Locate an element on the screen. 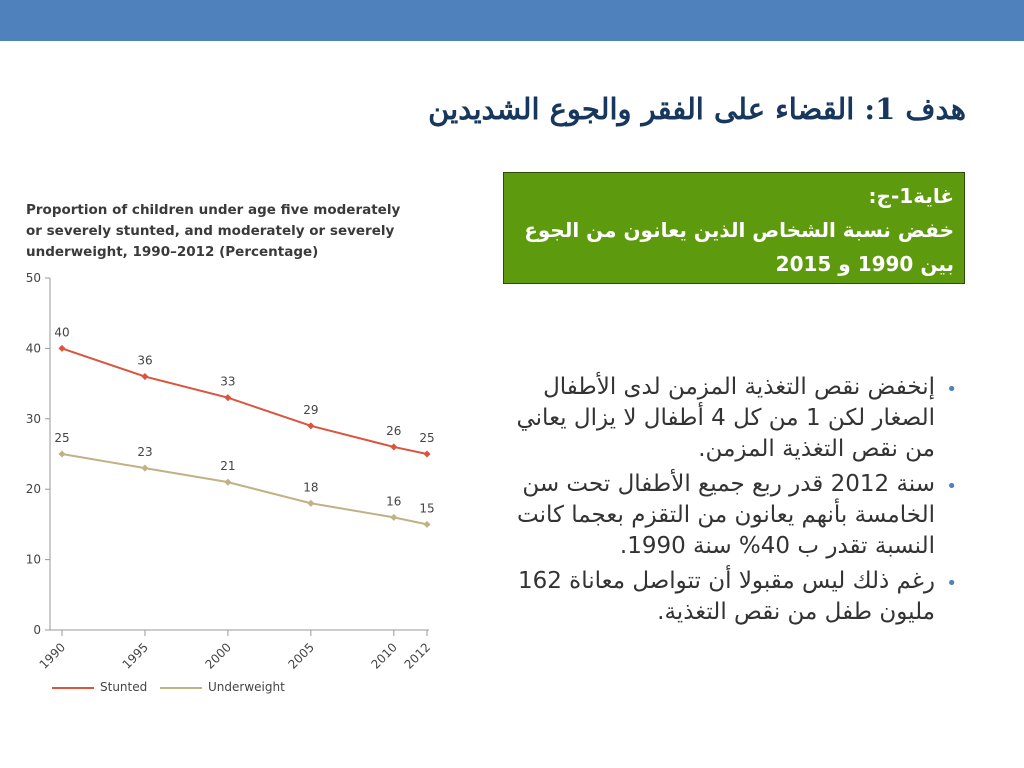  data-label-underweight: 15 is located at coordinates (426, 508).